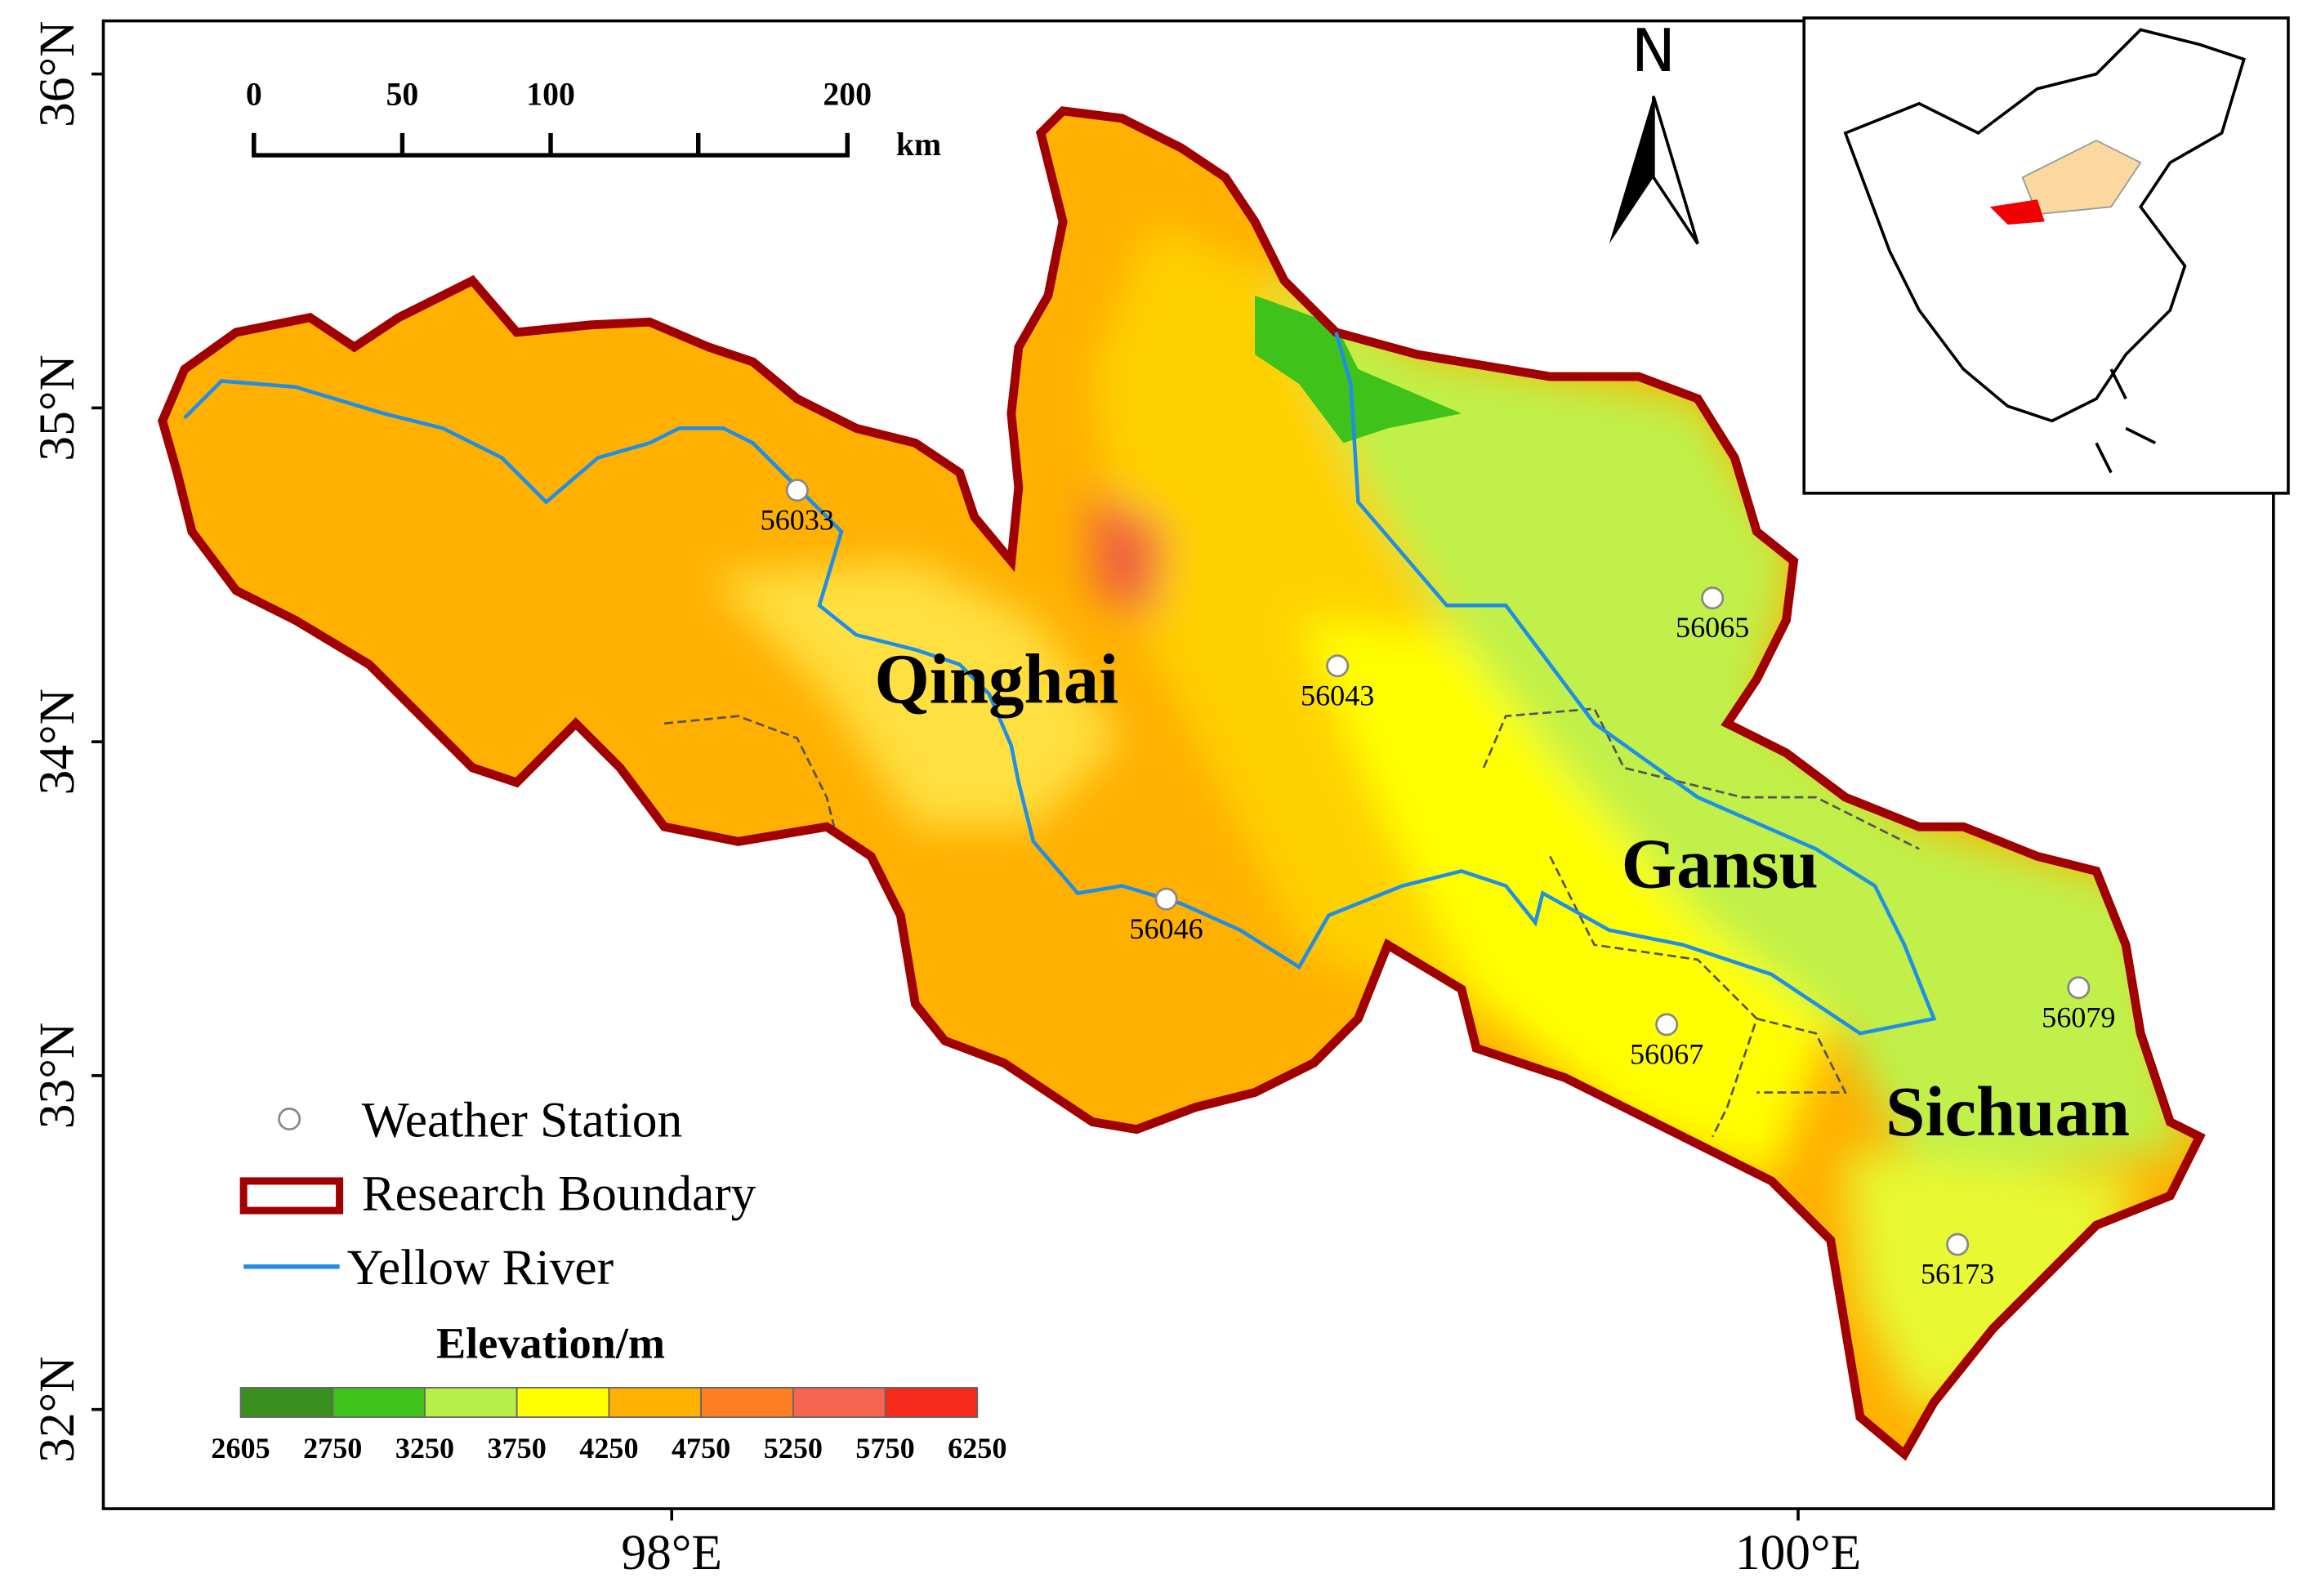 The width and height of the screenshot is (2303, 1596). I want to click on legend-label: Weather Station, so click(522, 1120).